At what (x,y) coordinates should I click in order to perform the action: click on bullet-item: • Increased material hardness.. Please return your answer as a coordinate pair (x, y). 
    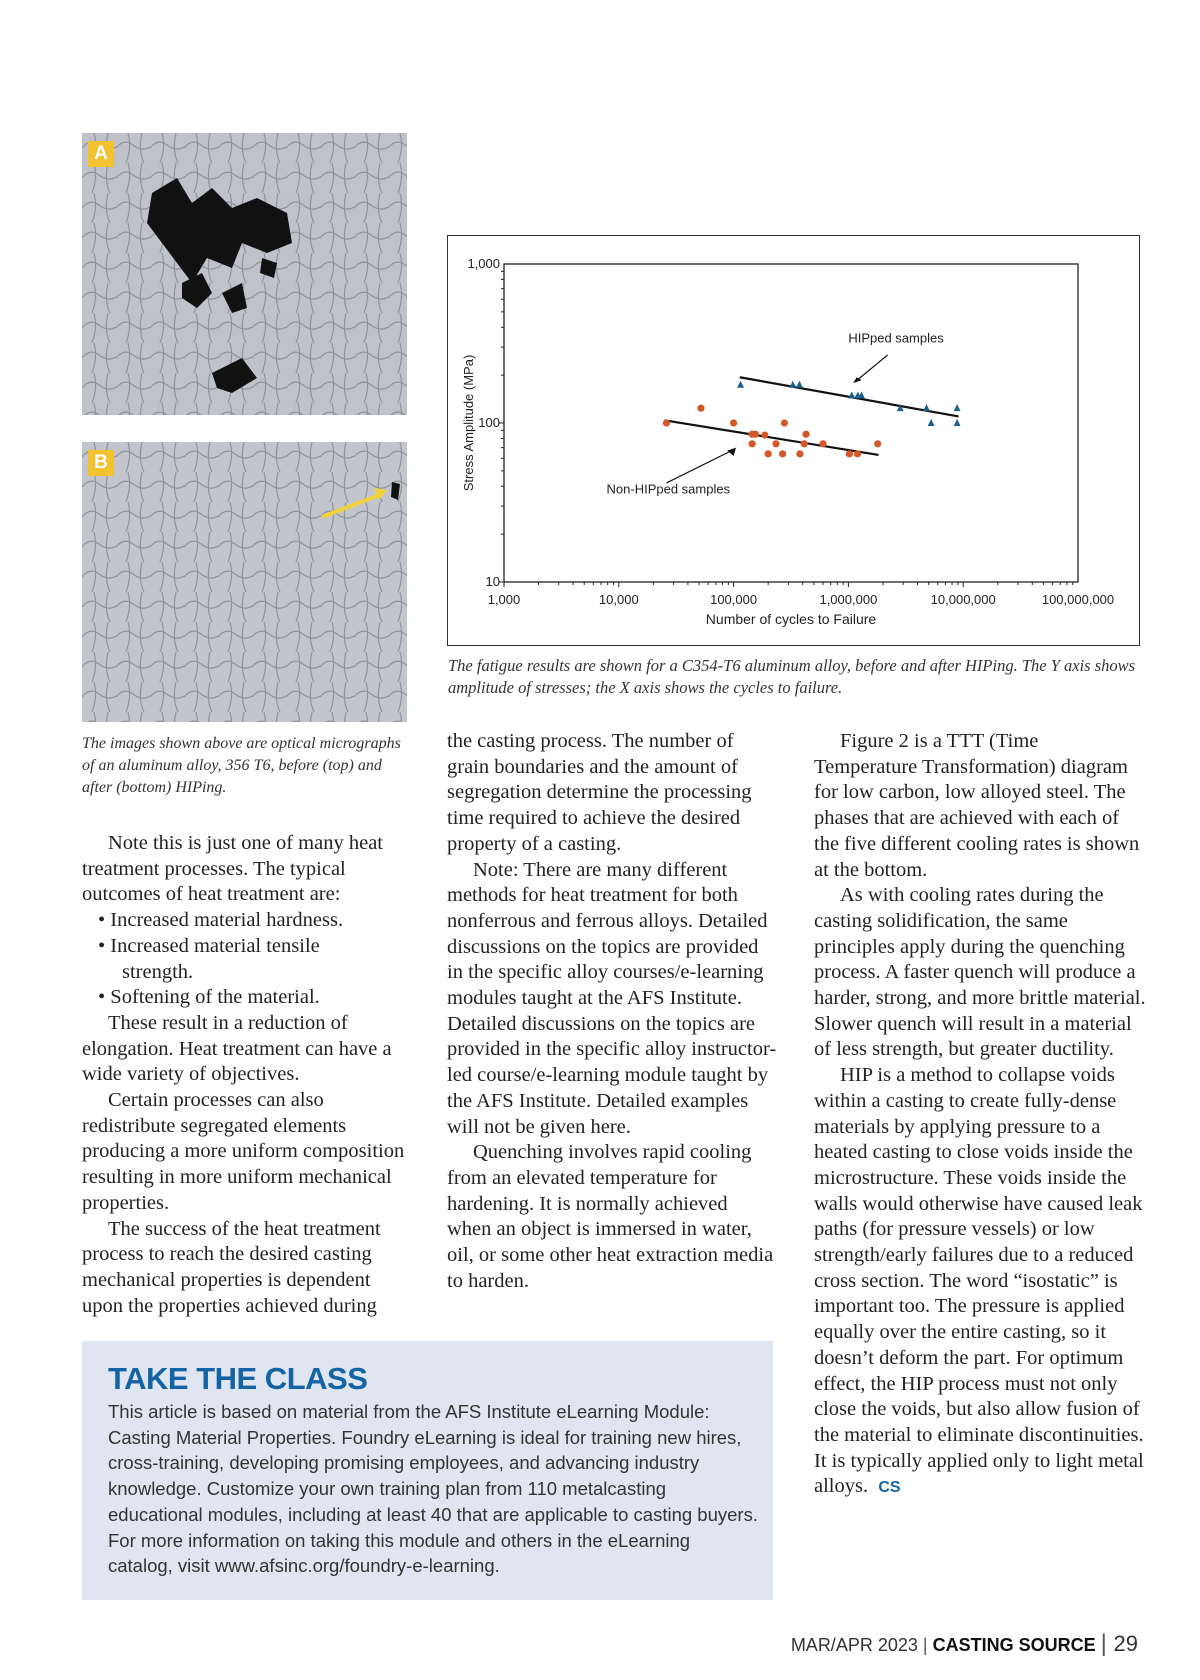
    Looking at the image, I should click on (221, 920).